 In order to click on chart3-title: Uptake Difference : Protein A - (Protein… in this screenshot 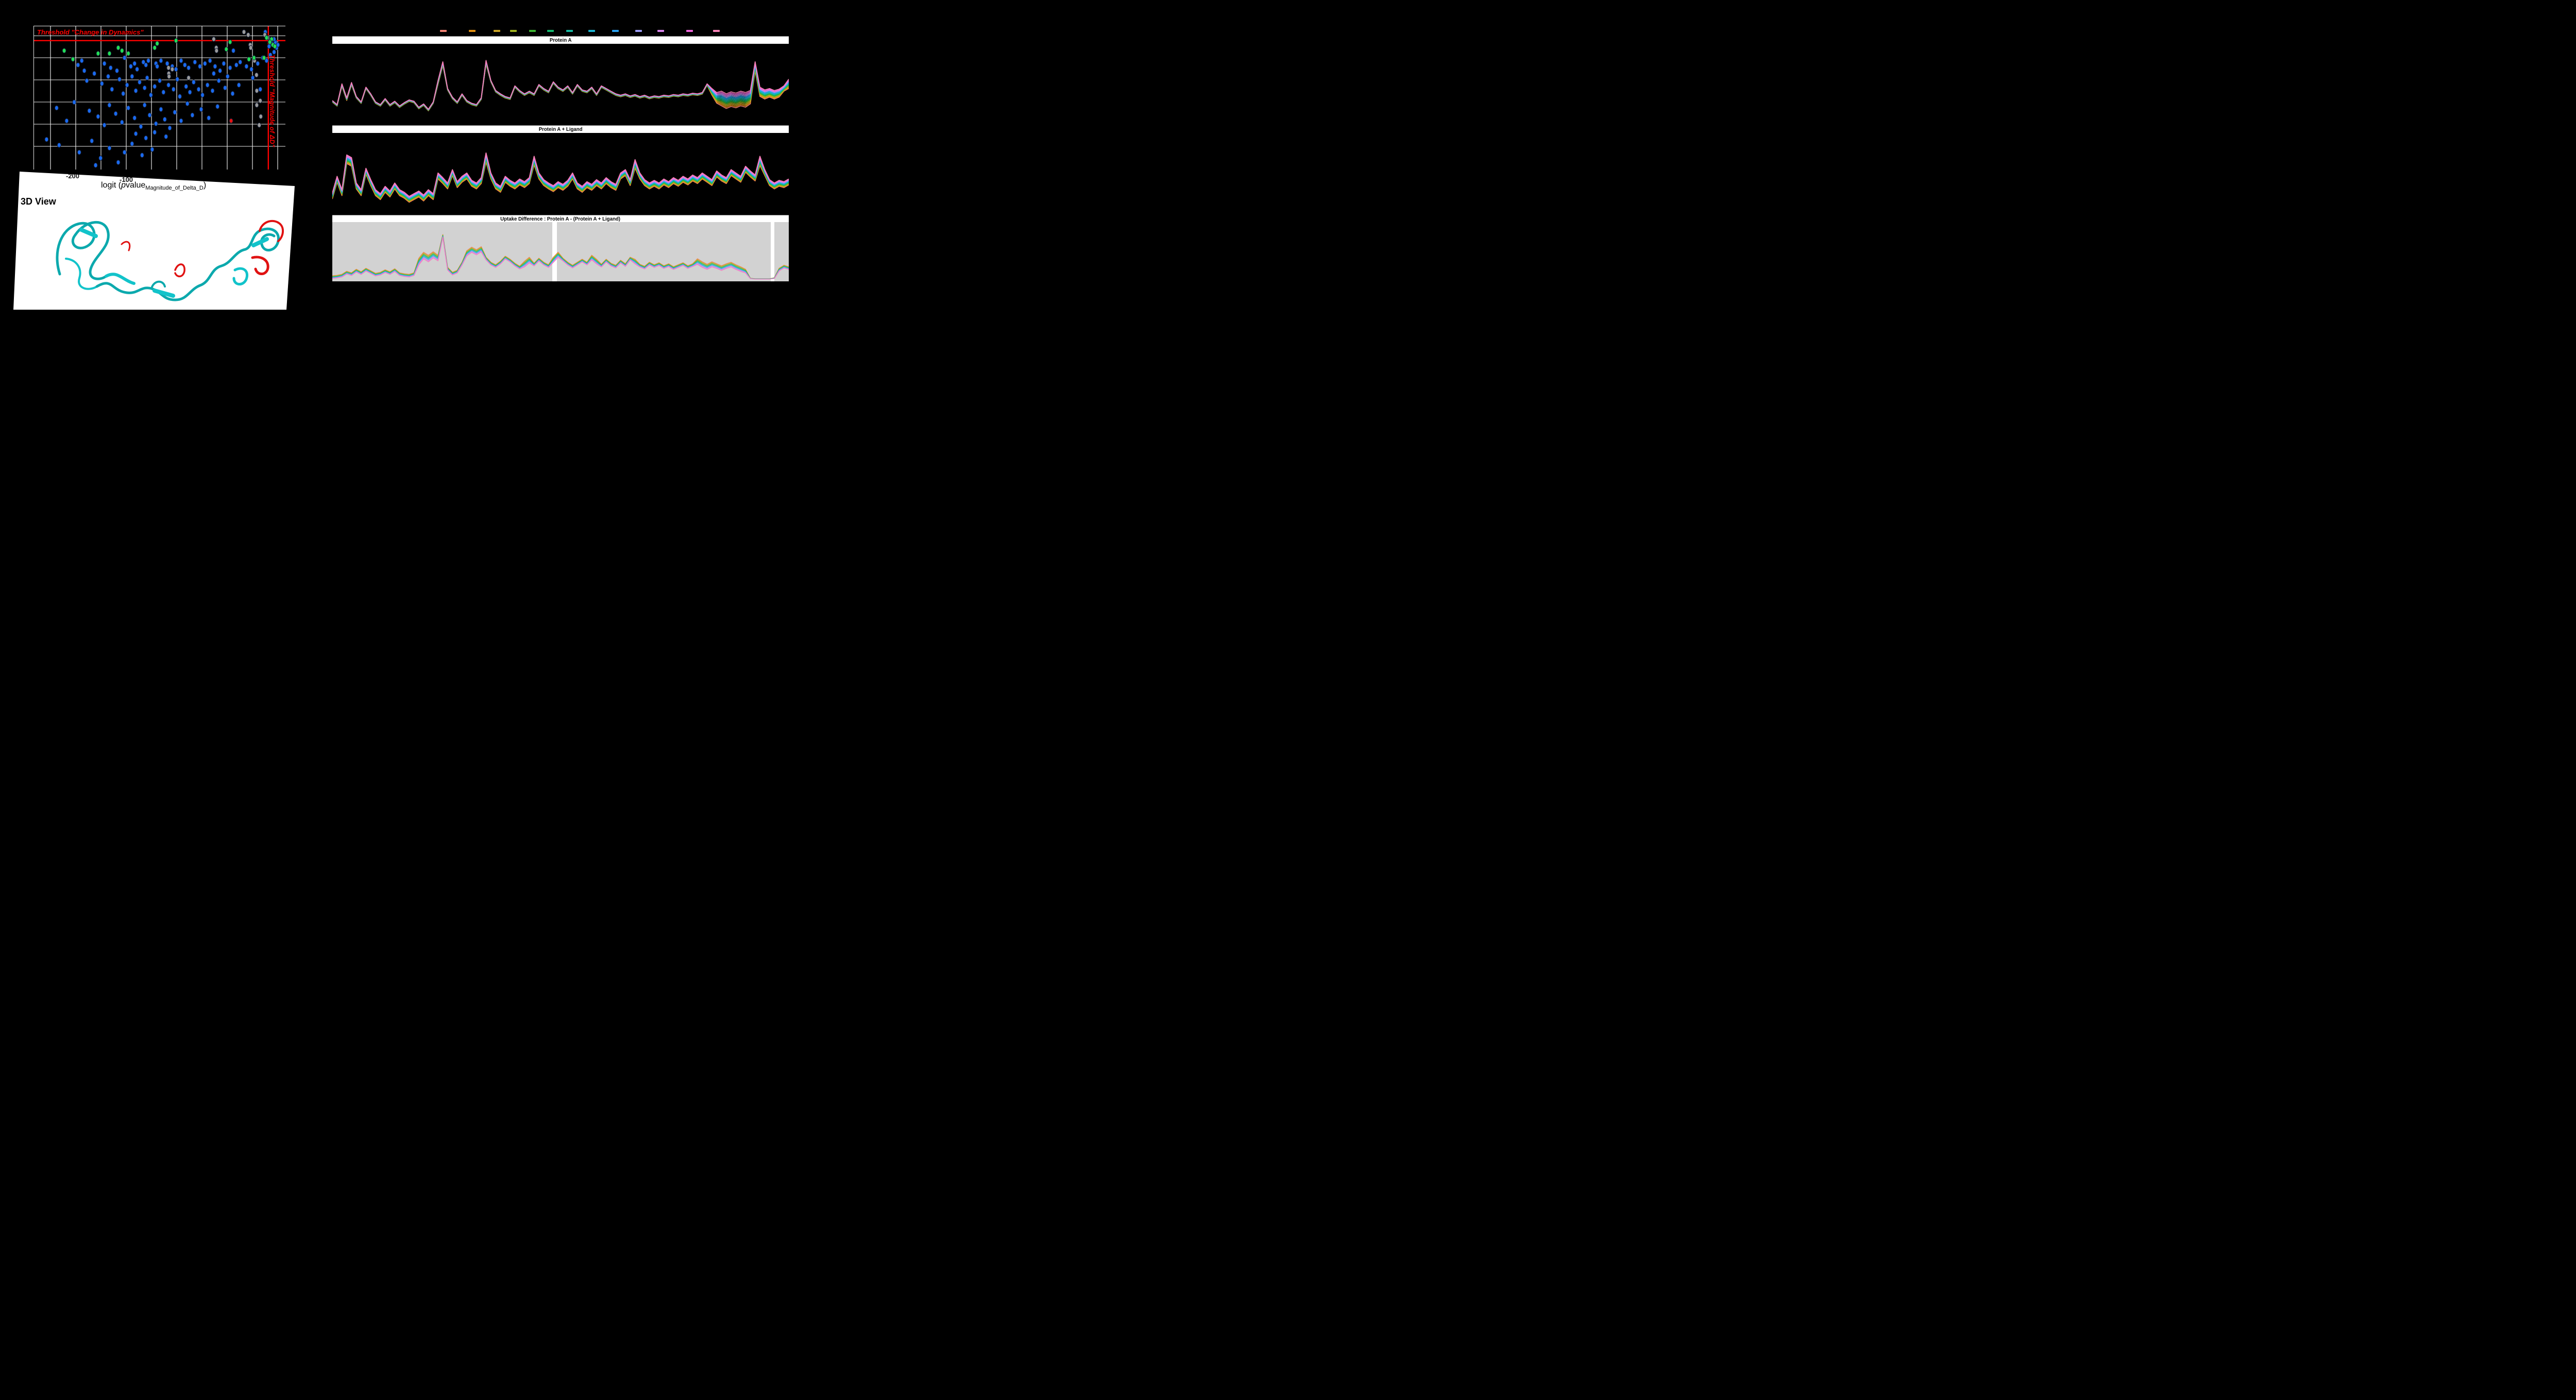, I will do `click(560, 219)`.